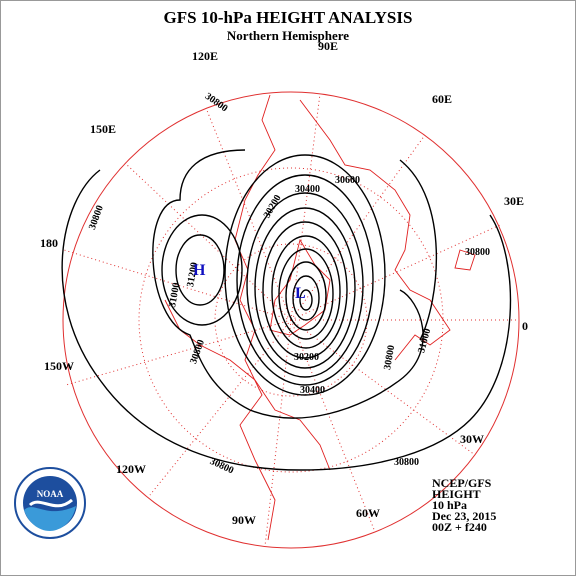 The width and height of the screenshot is (576, 576). Describe the element at coordinates (472, 439) in the screenshot. I see `lon-label: 30W` at that location.